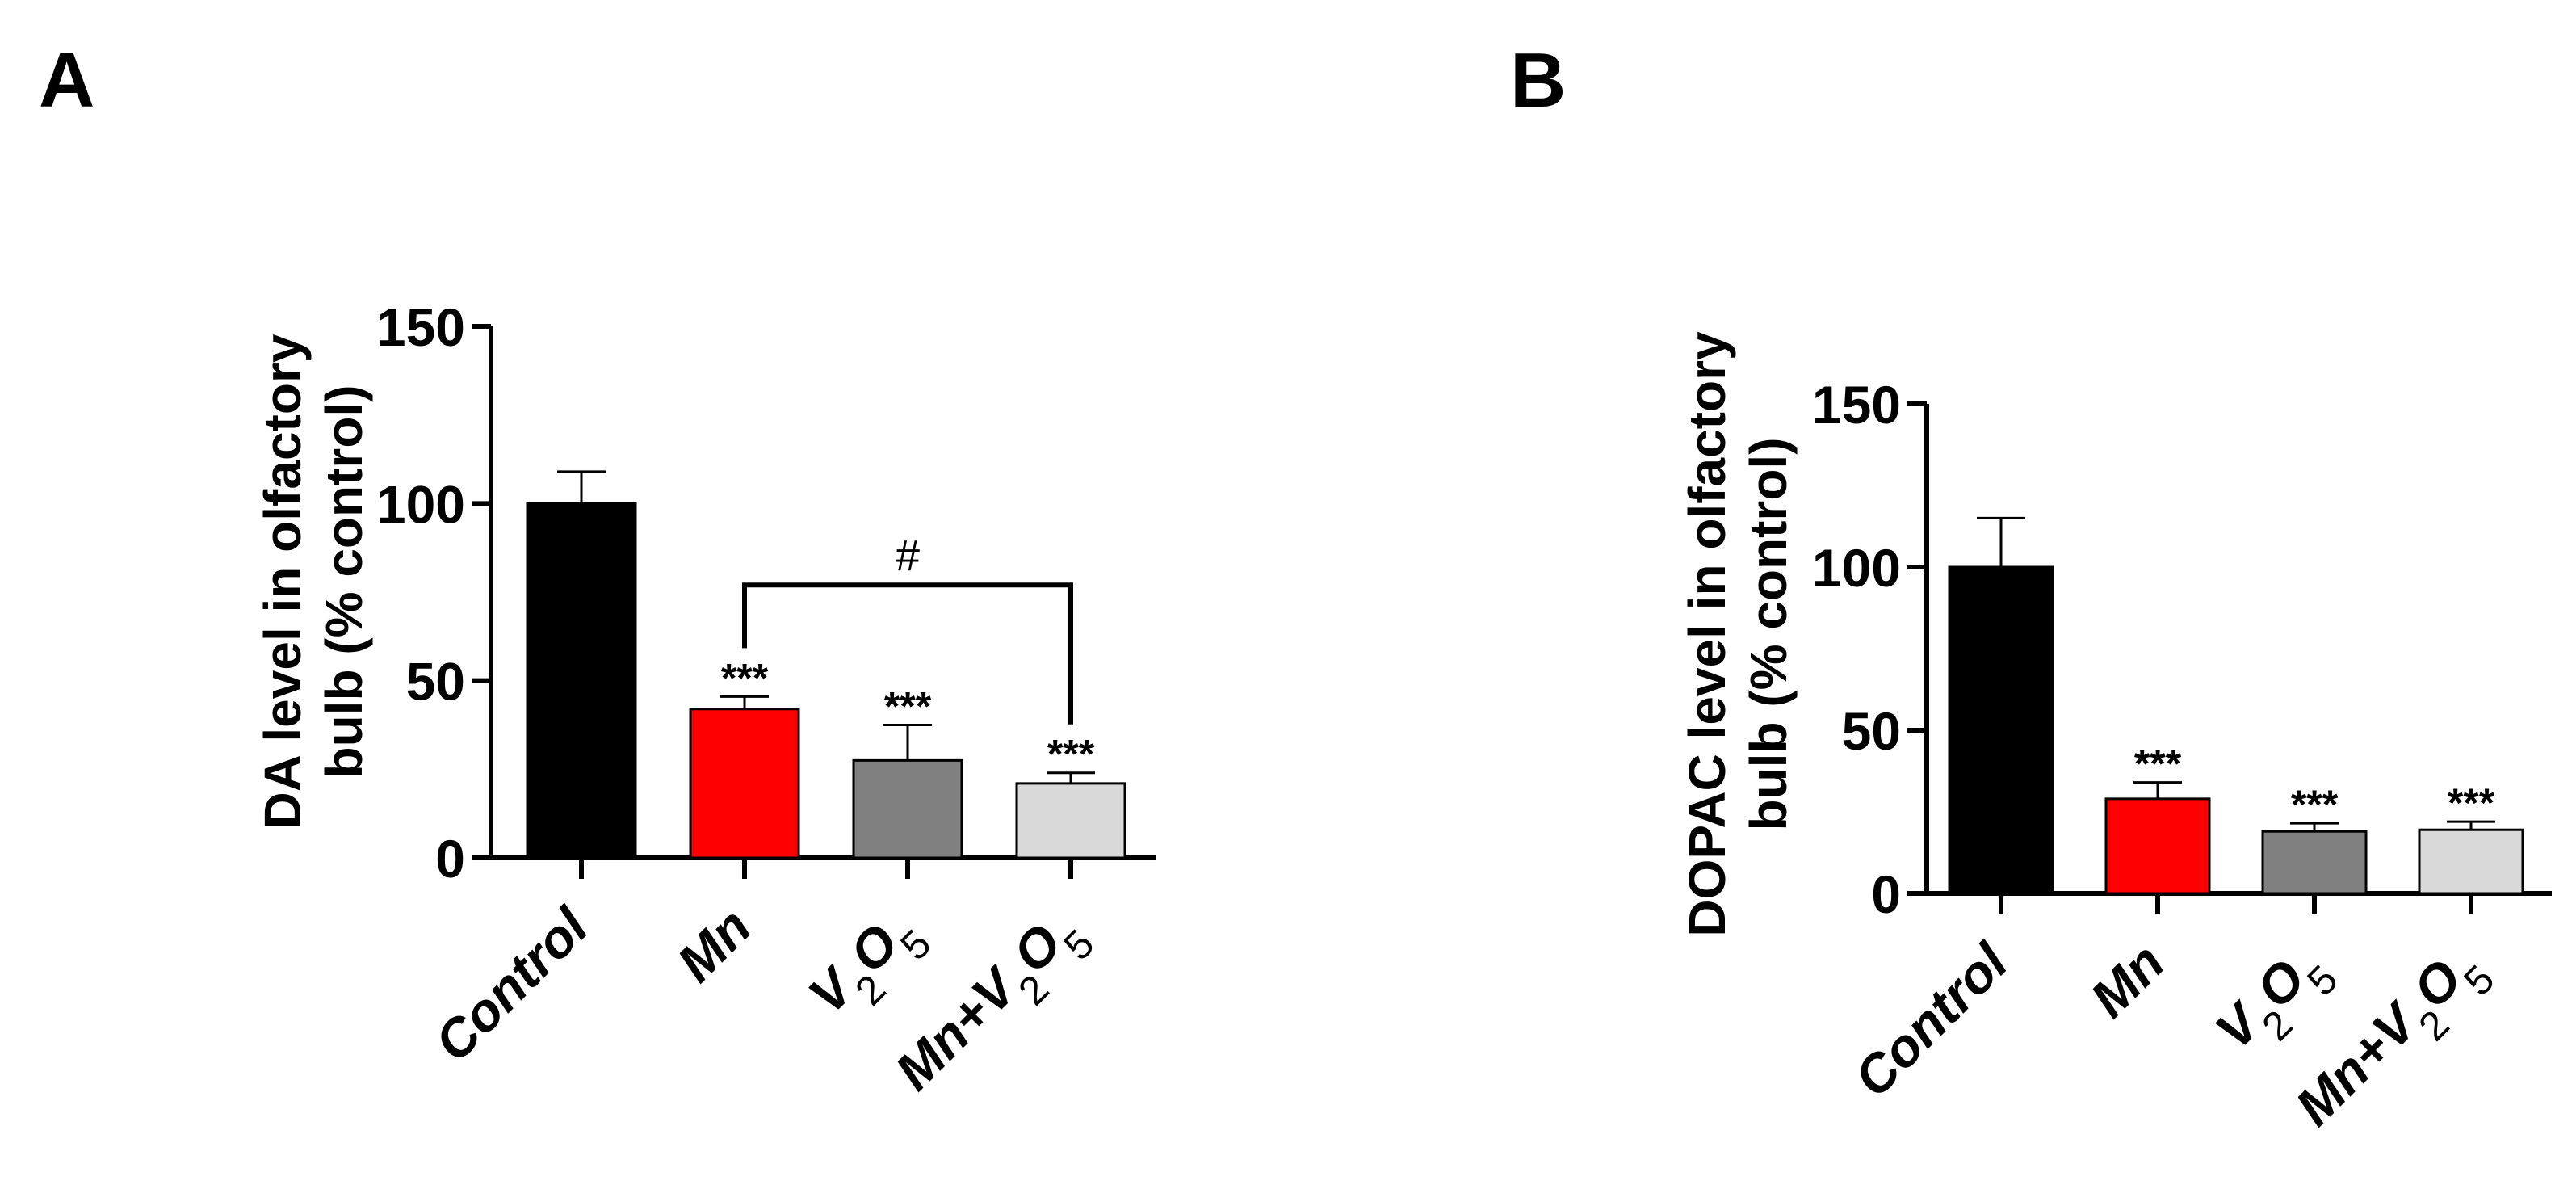 The image size is (2576, 1185). Describe the element at coordinates (66, 80) in the screenshot. I see `panel-label-a: A` at that location.